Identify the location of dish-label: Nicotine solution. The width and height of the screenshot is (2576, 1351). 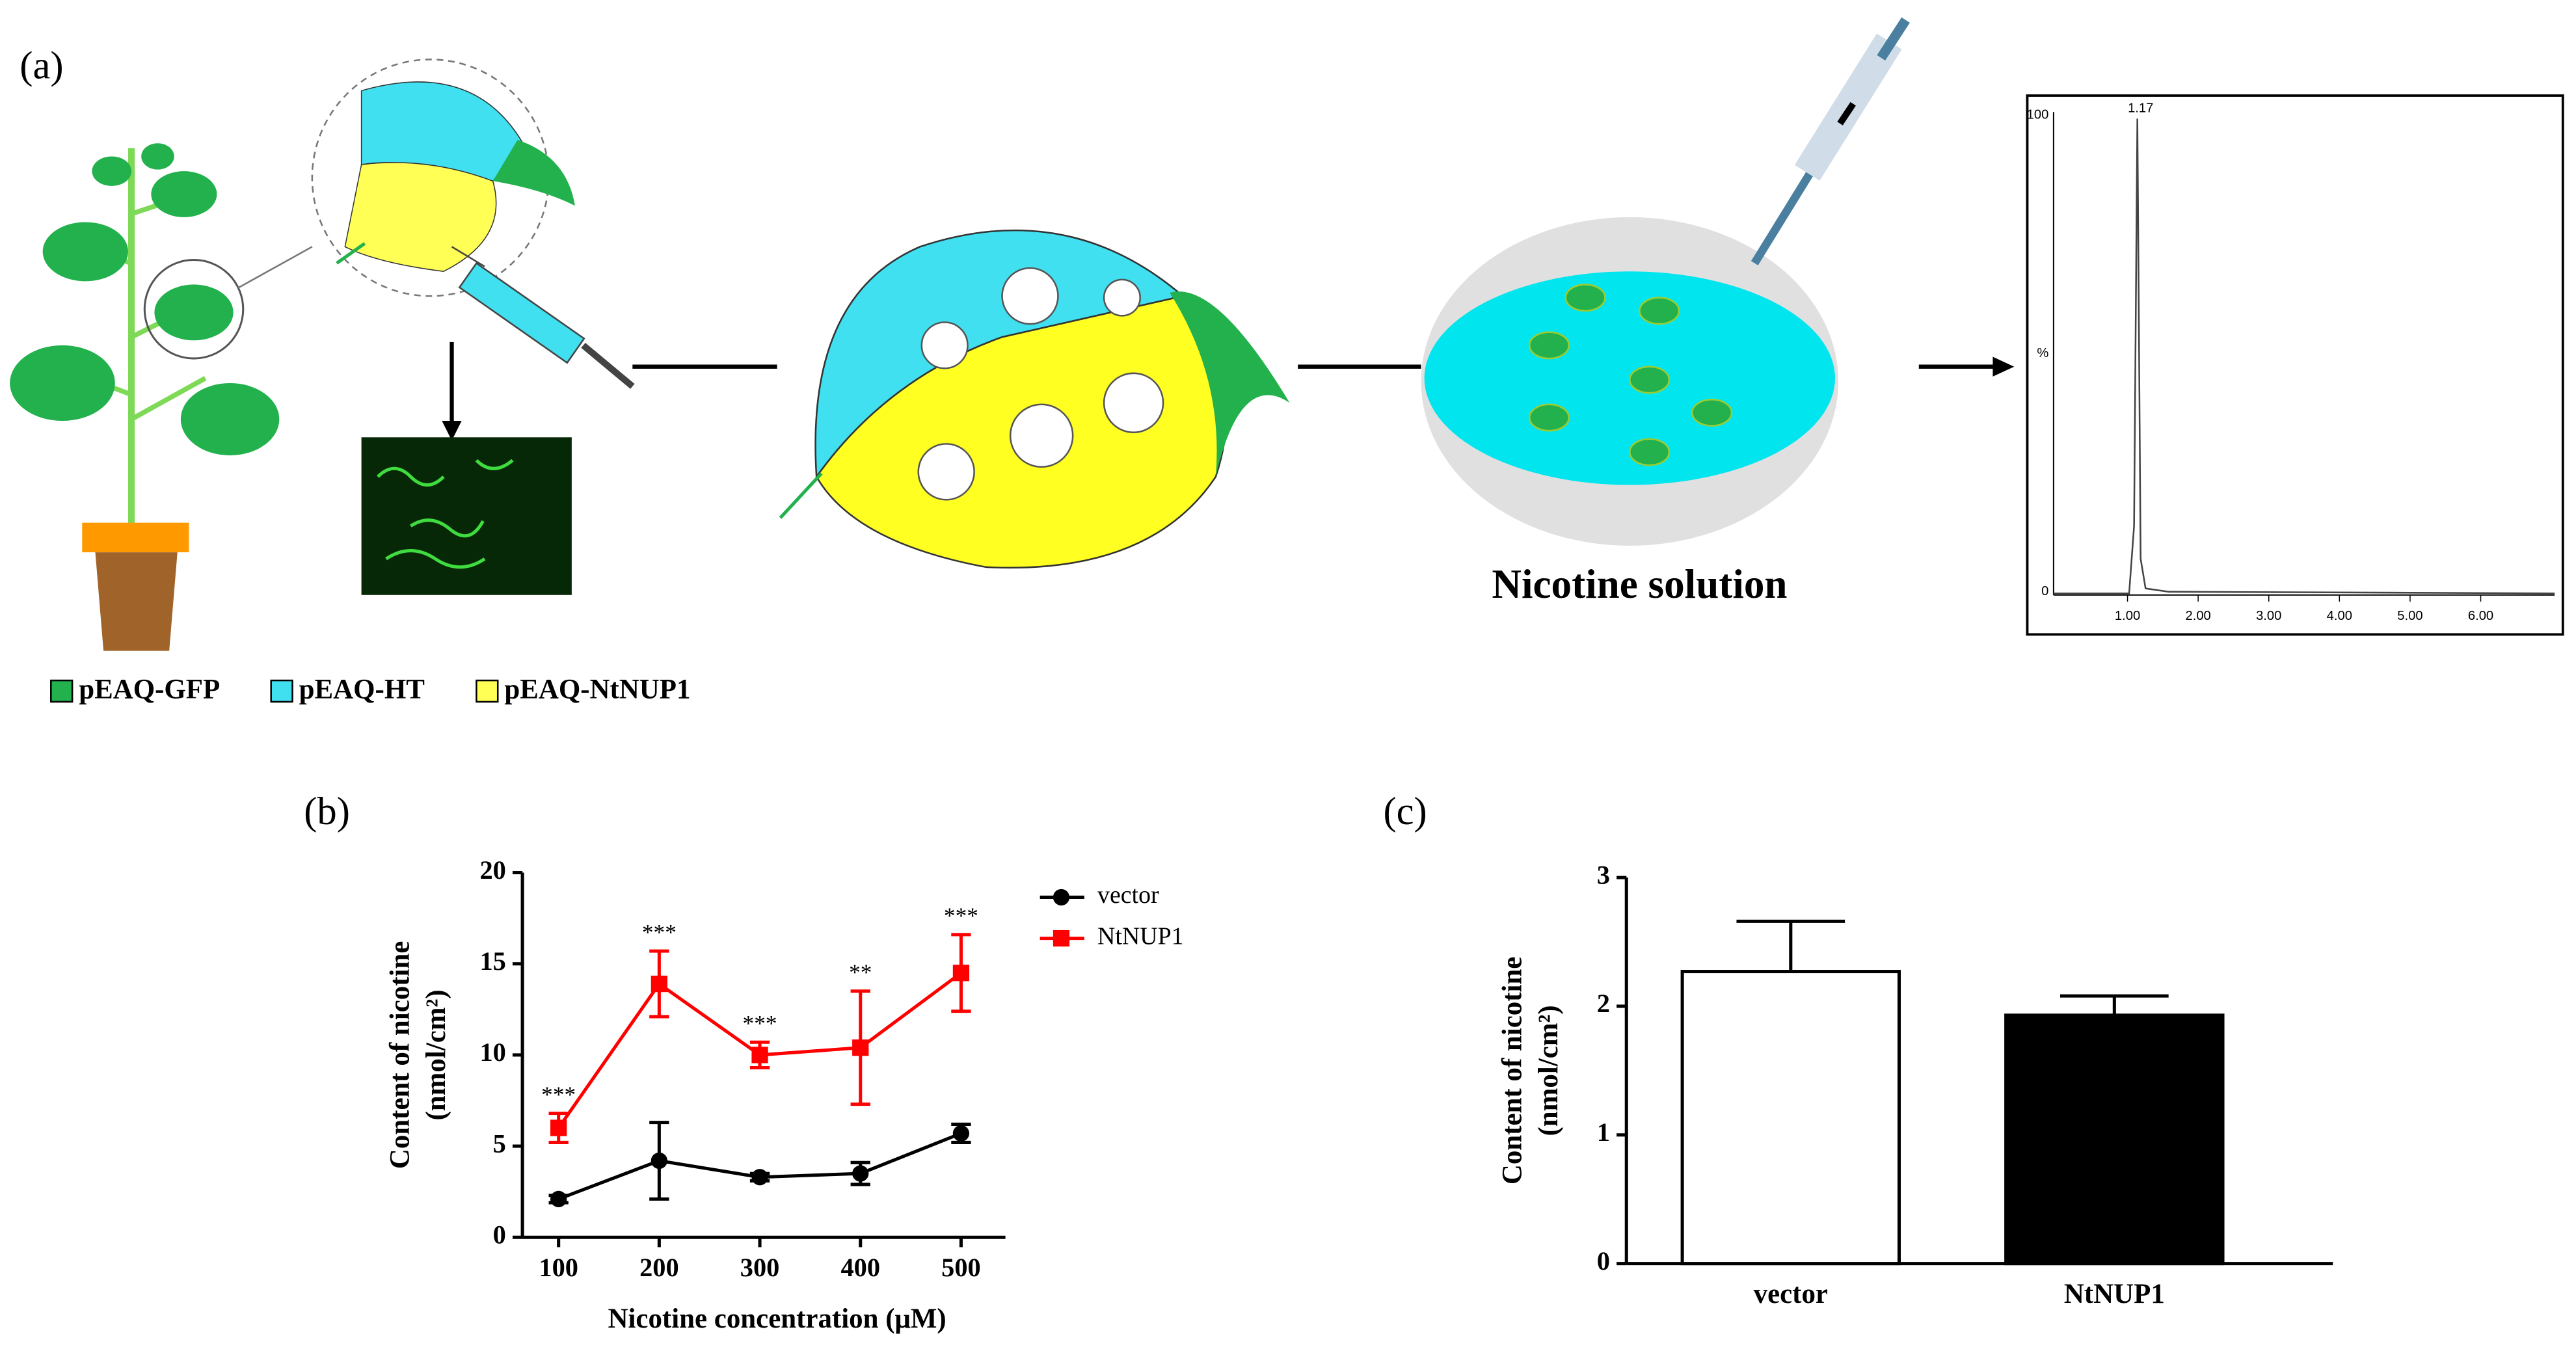
(1639, 584).